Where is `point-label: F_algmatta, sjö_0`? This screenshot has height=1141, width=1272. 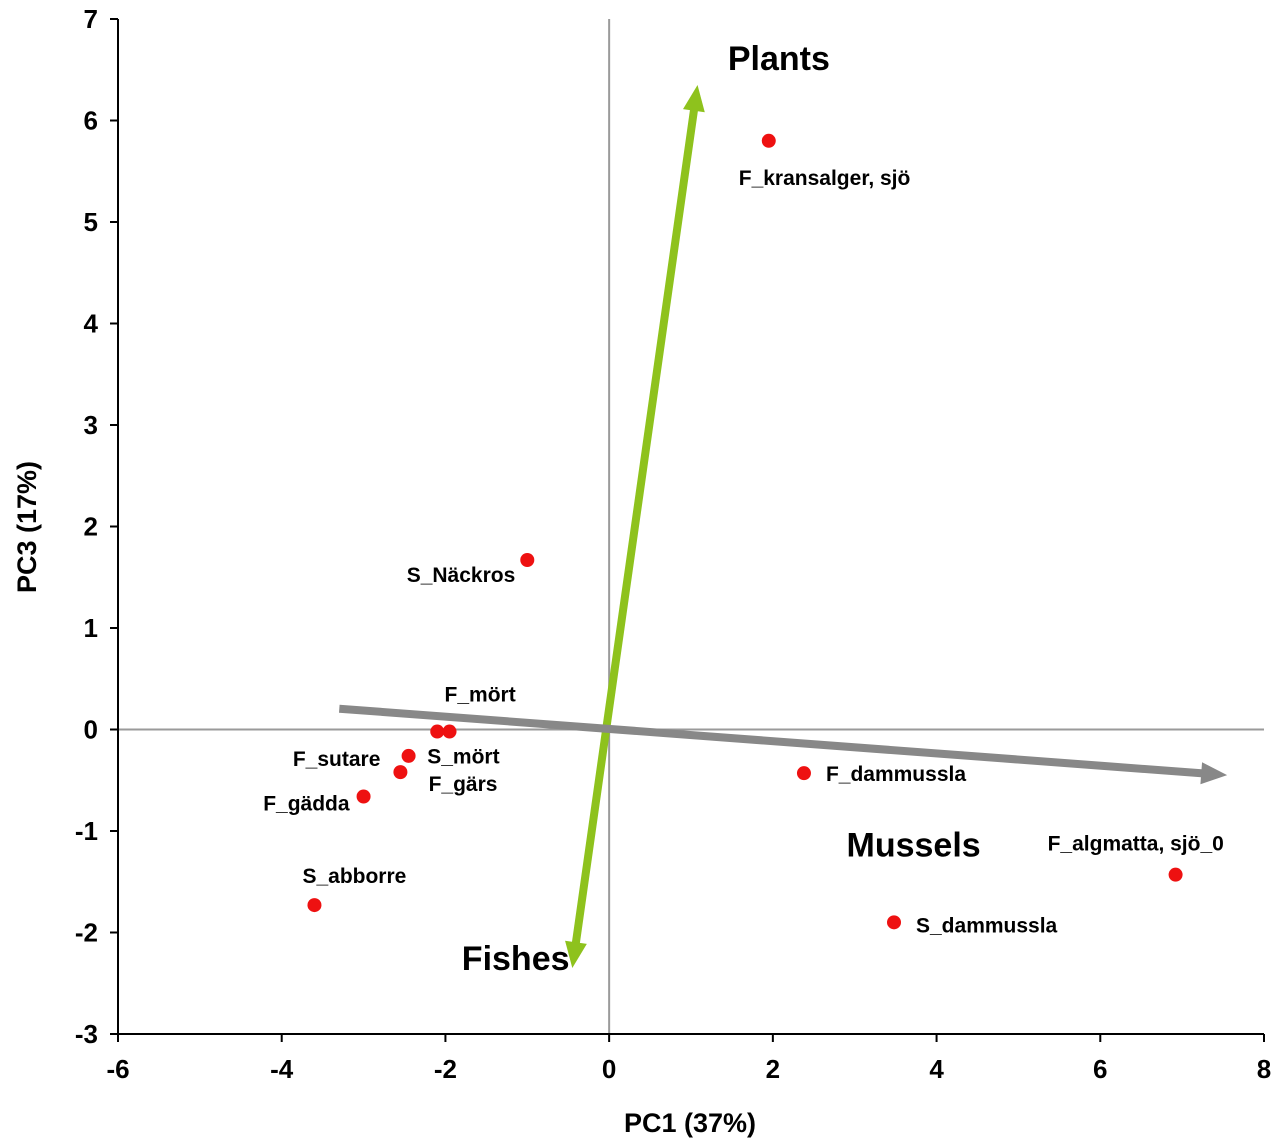
point-label: F_algmatta, sjö_0 is located at coordinates (1136, 844).